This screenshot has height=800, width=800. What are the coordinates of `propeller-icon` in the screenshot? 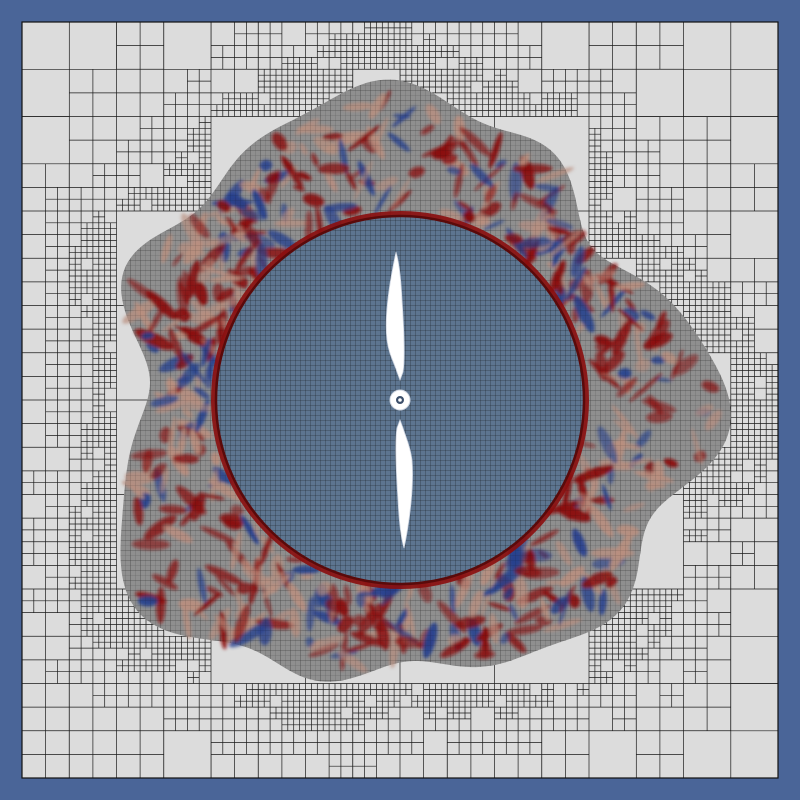 It's located at (399, 400).